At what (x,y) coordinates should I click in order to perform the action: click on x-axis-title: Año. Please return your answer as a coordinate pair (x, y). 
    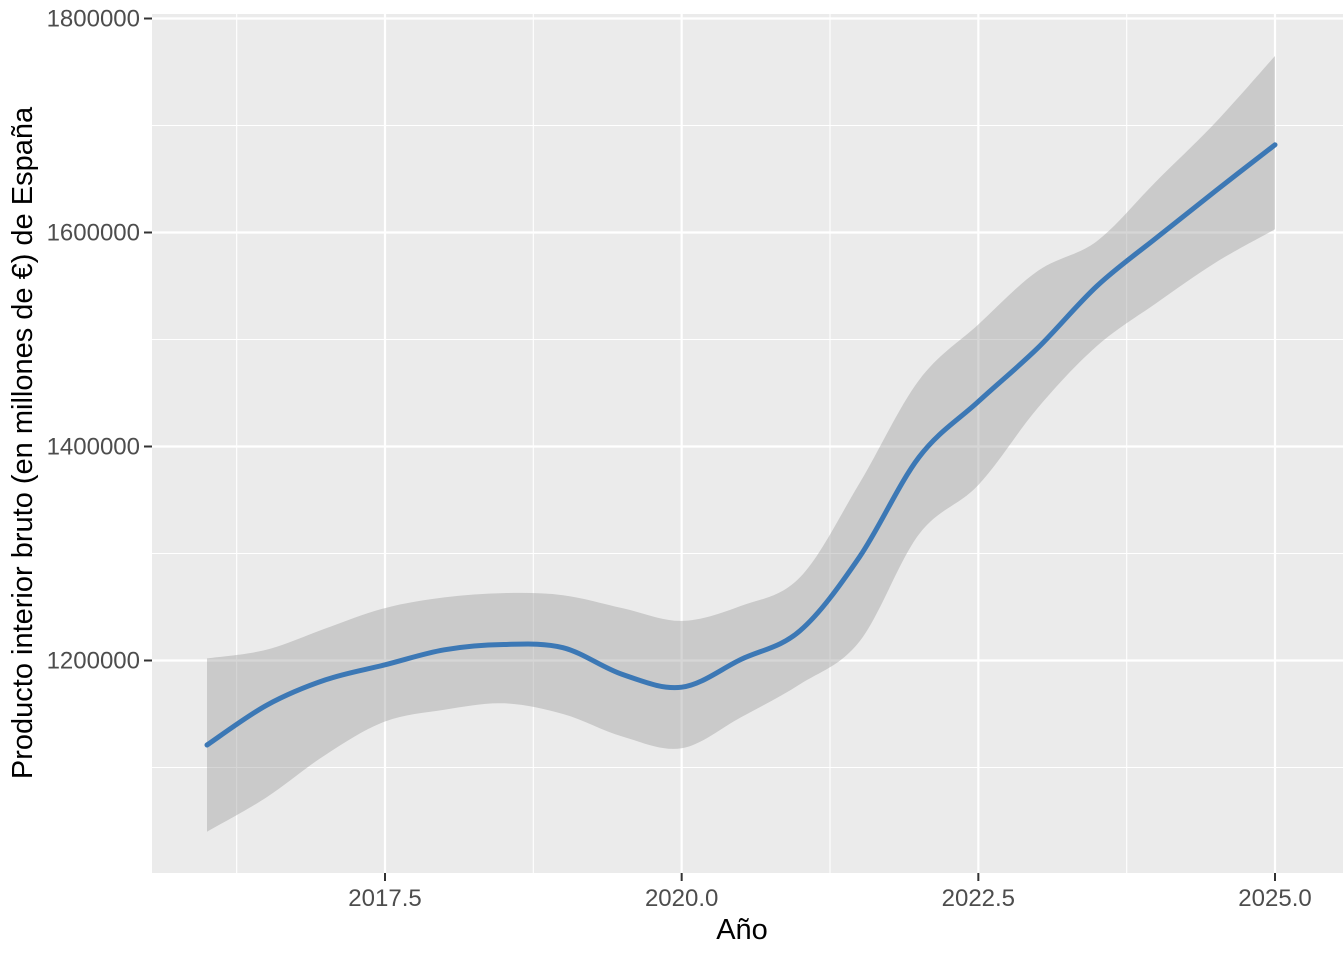
    Looking at the image, I should click on (742, 930).